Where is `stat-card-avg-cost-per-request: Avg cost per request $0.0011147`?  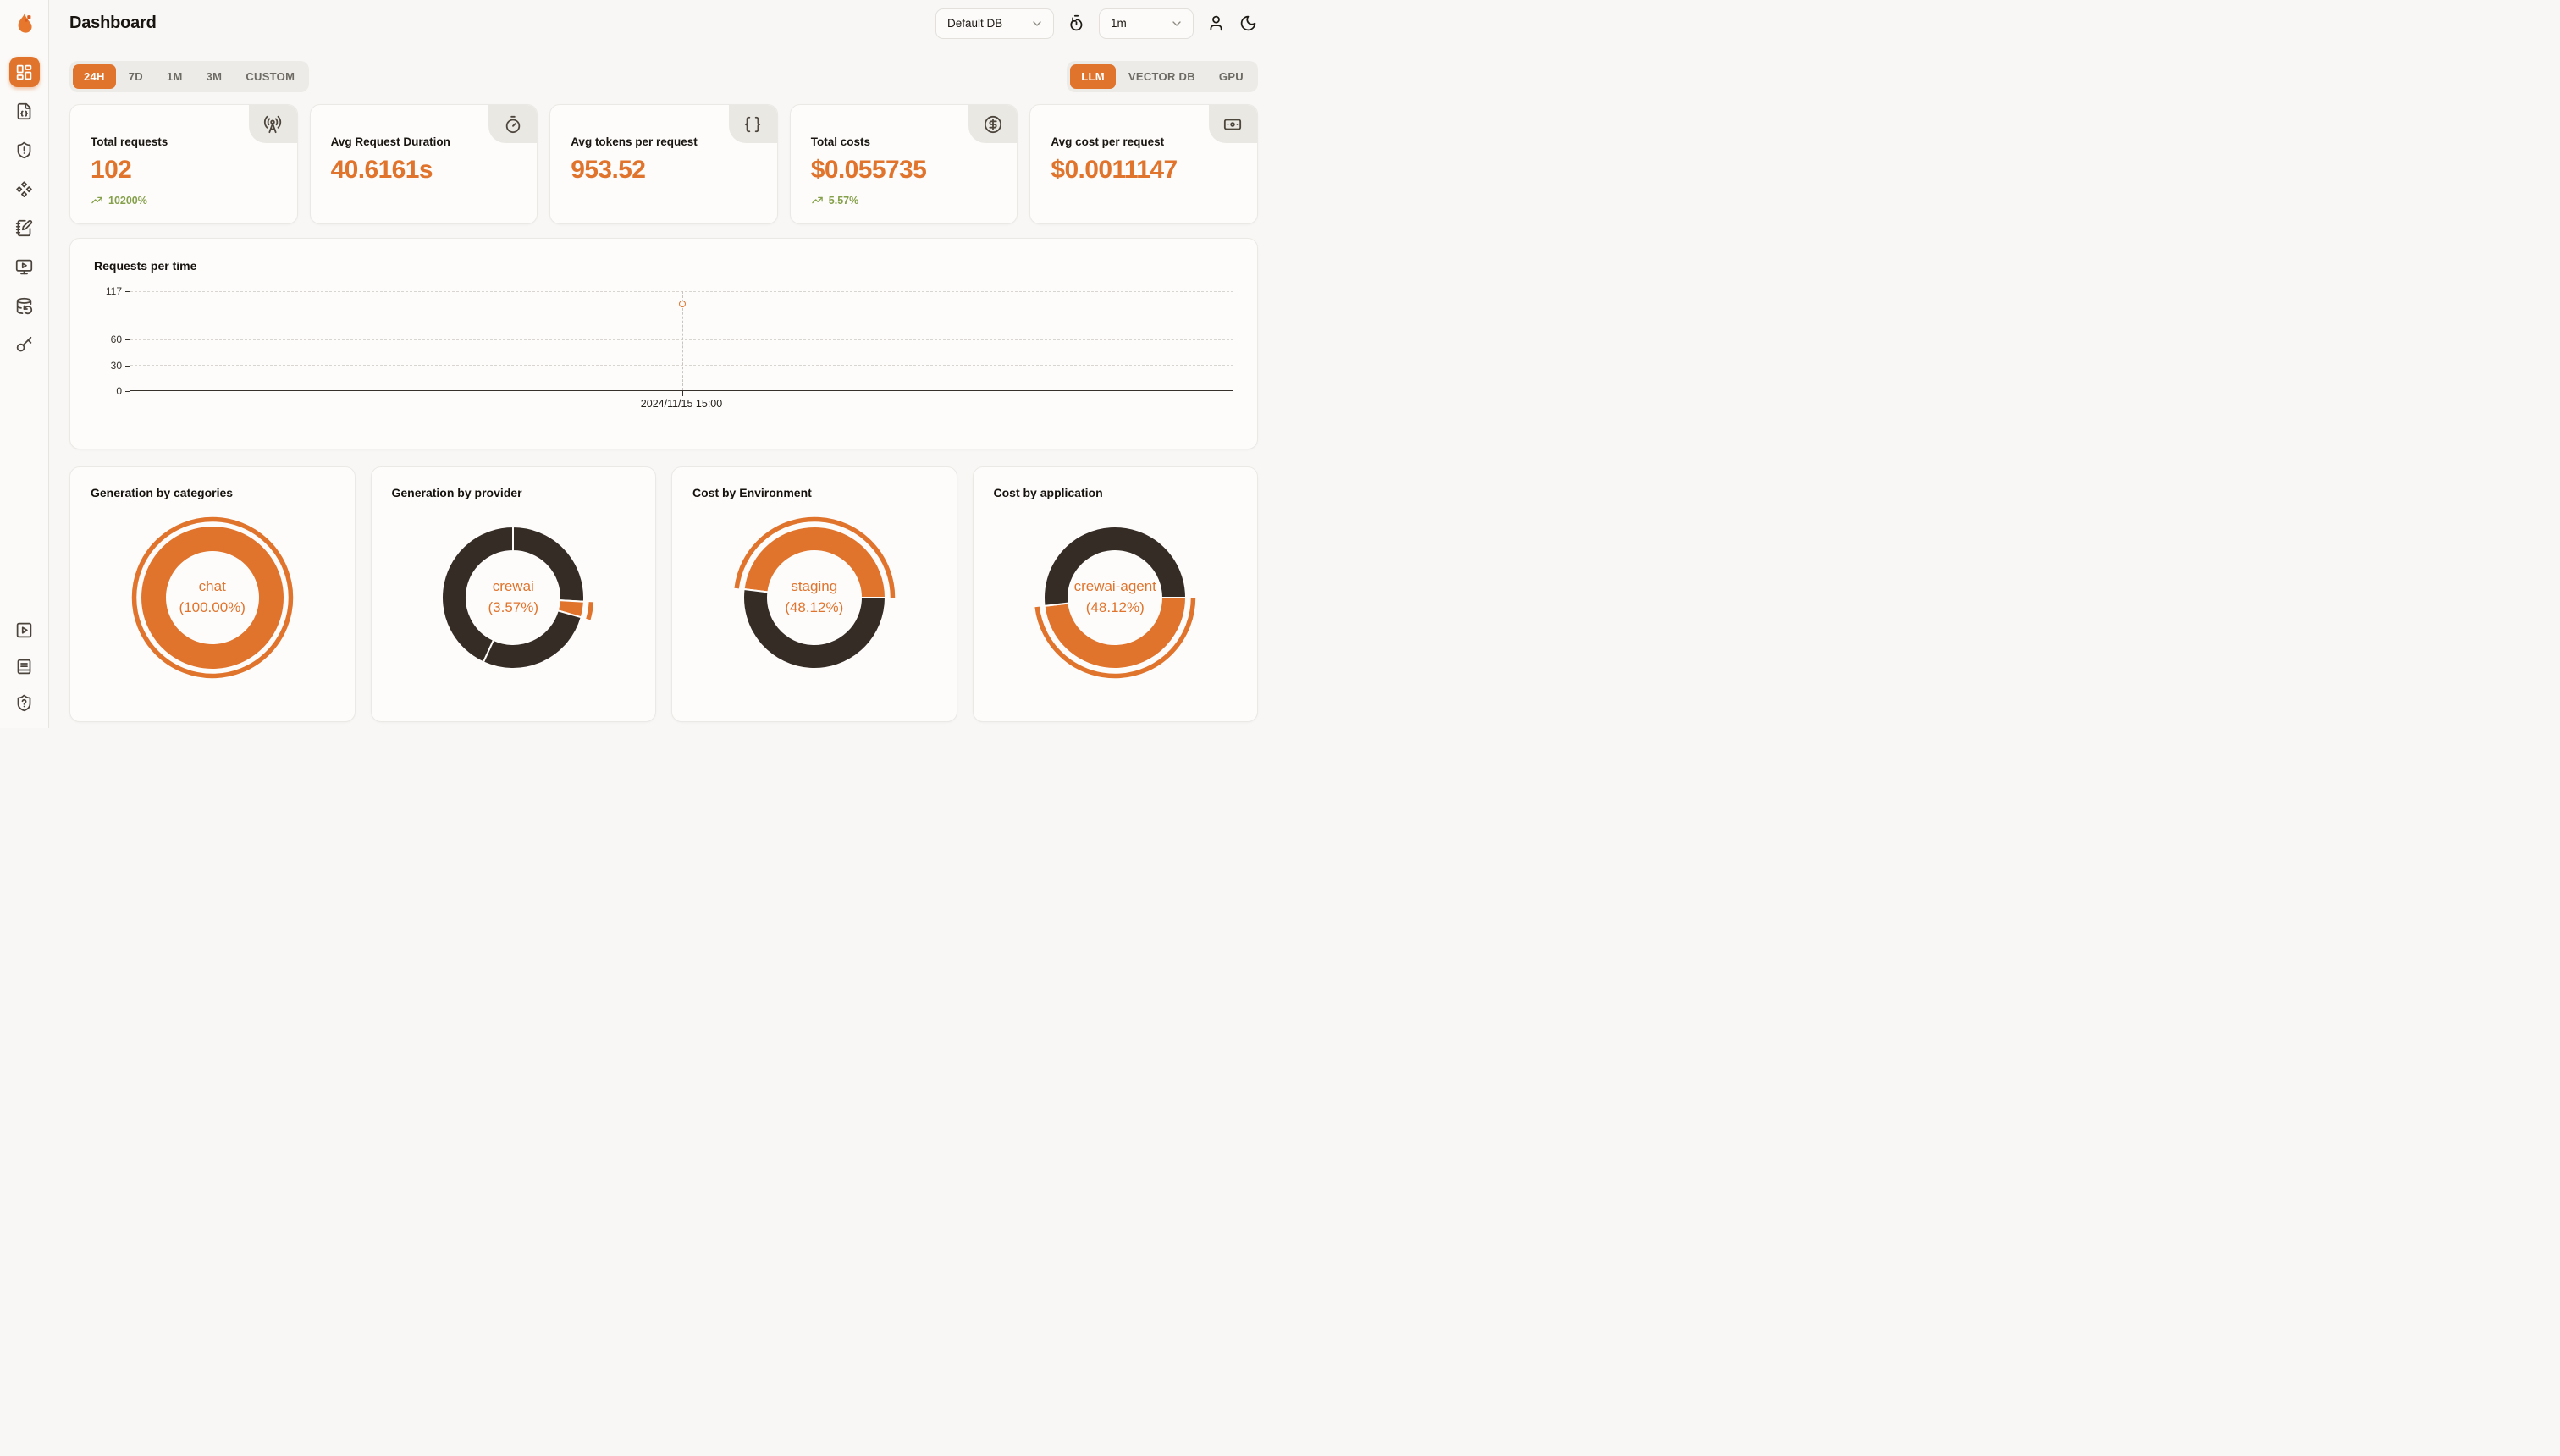 stat-card-avg-cost-per-request: Avg cost per request $0.0011147 is located at coordinates (1143, 164).